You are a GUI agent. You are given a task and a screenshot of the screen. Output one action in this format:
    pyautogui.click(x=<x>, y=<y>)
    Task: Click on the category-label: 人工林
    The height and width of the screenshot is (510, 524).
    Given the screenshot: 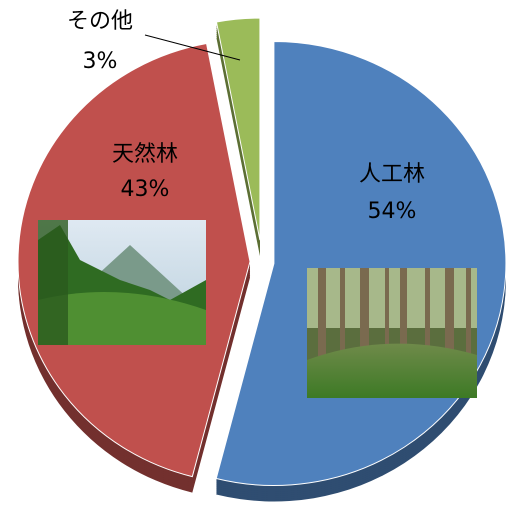 What is the action you would take?
    pyautogui.click(x=392, y=174)
    